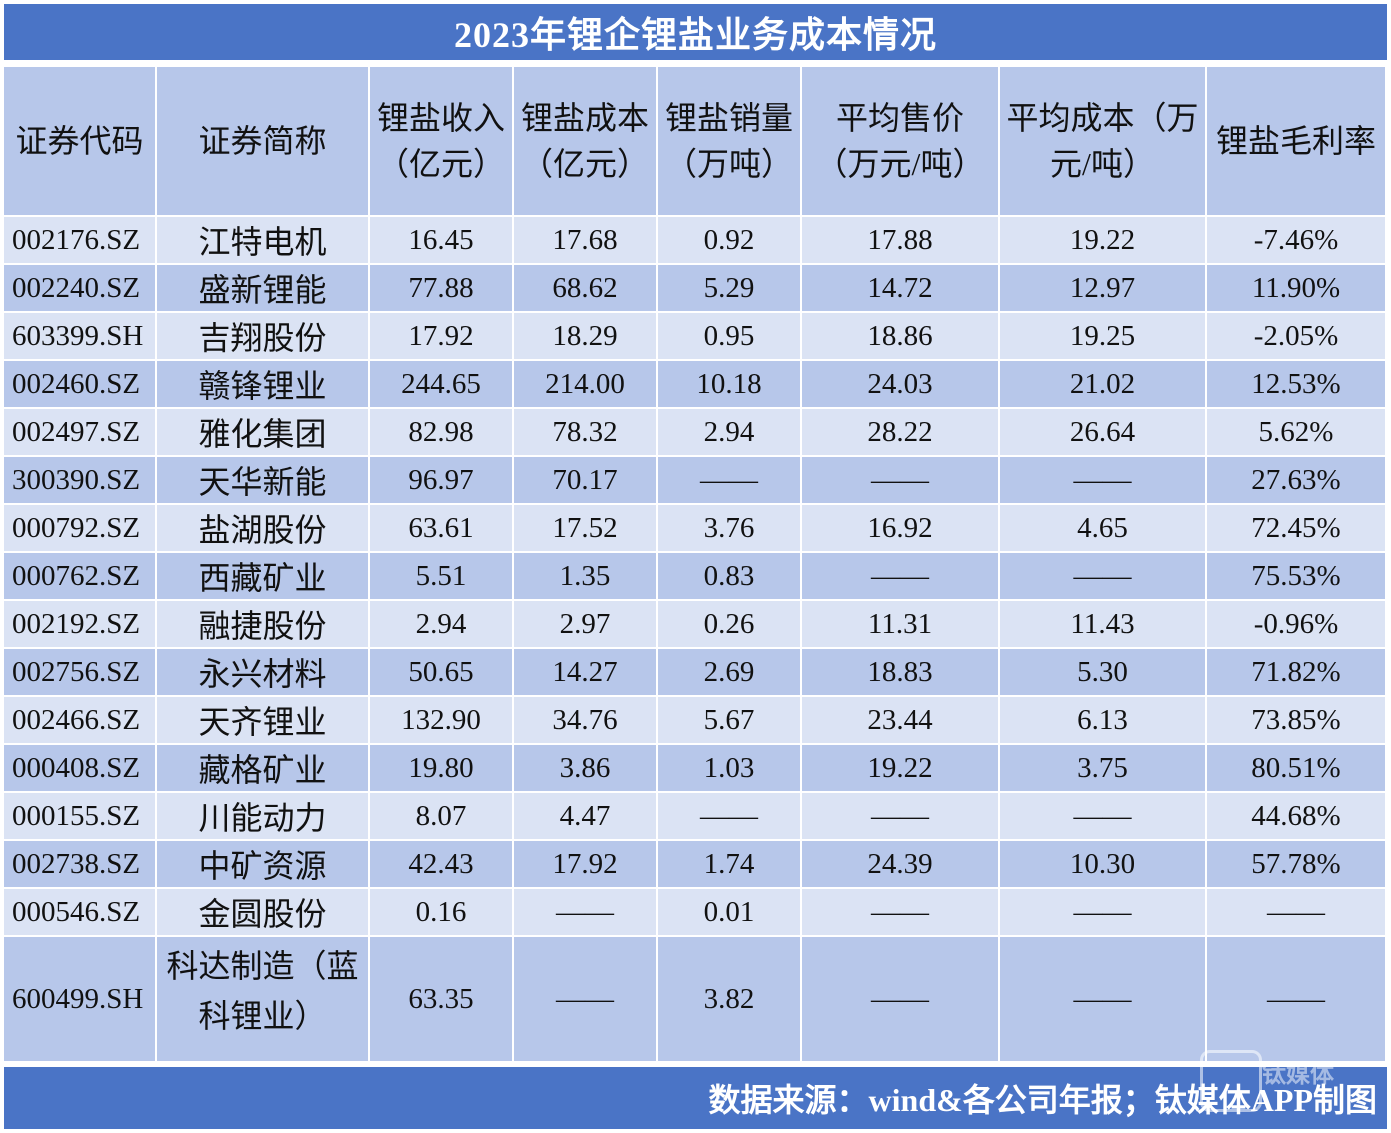 The width and height of the screenshot is (1391, 1133). Describe the element at coordinates (263, 625) in the screenshot. I see `cell-name: 融捷股份` at that location.